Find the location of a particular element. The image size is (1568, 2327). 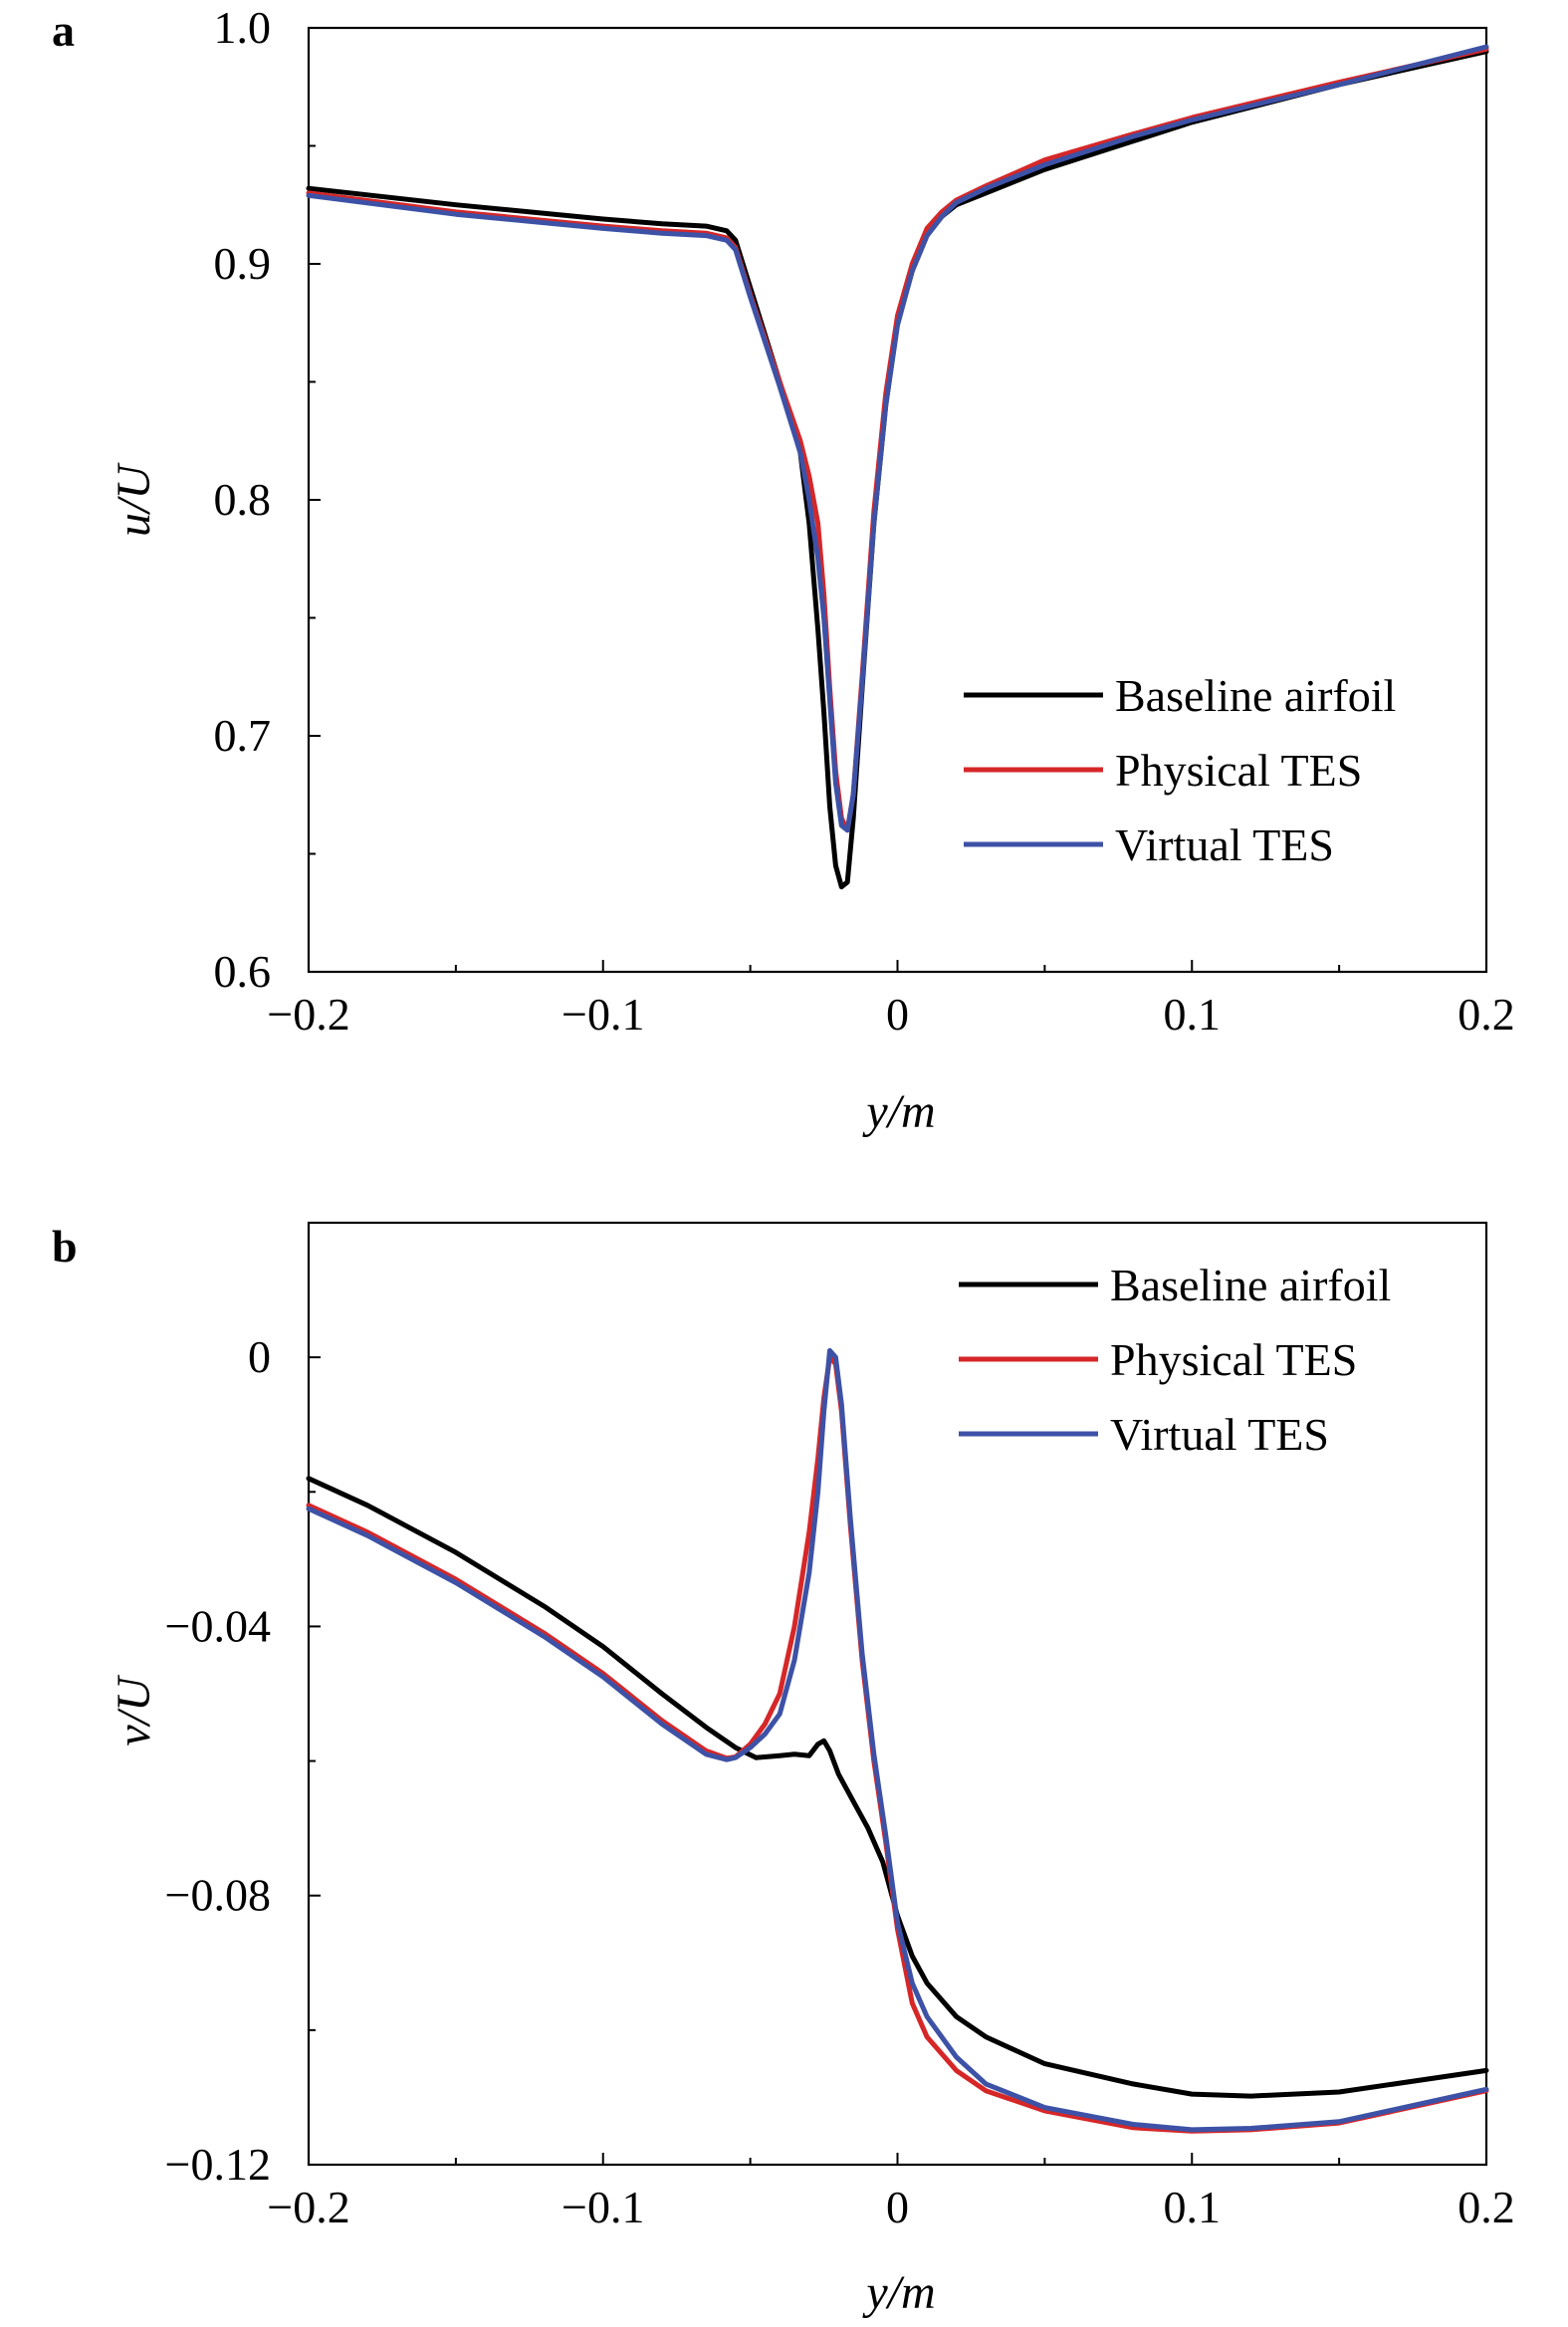

panel-a-panel-label: a is located at coordinates (63, 30).